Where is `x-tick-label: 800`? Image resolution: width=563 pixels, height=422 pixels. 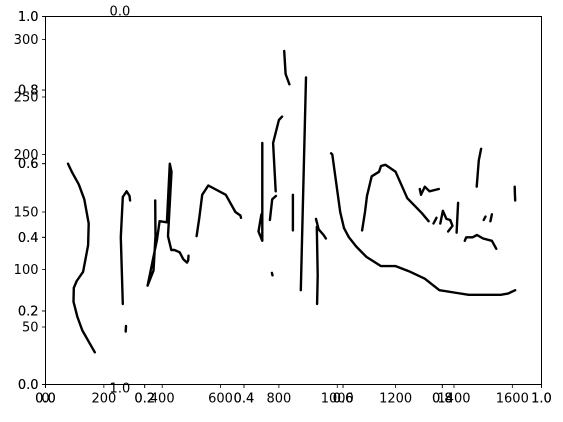
x-tick-label: 800 is located at coordinates (278, 399).